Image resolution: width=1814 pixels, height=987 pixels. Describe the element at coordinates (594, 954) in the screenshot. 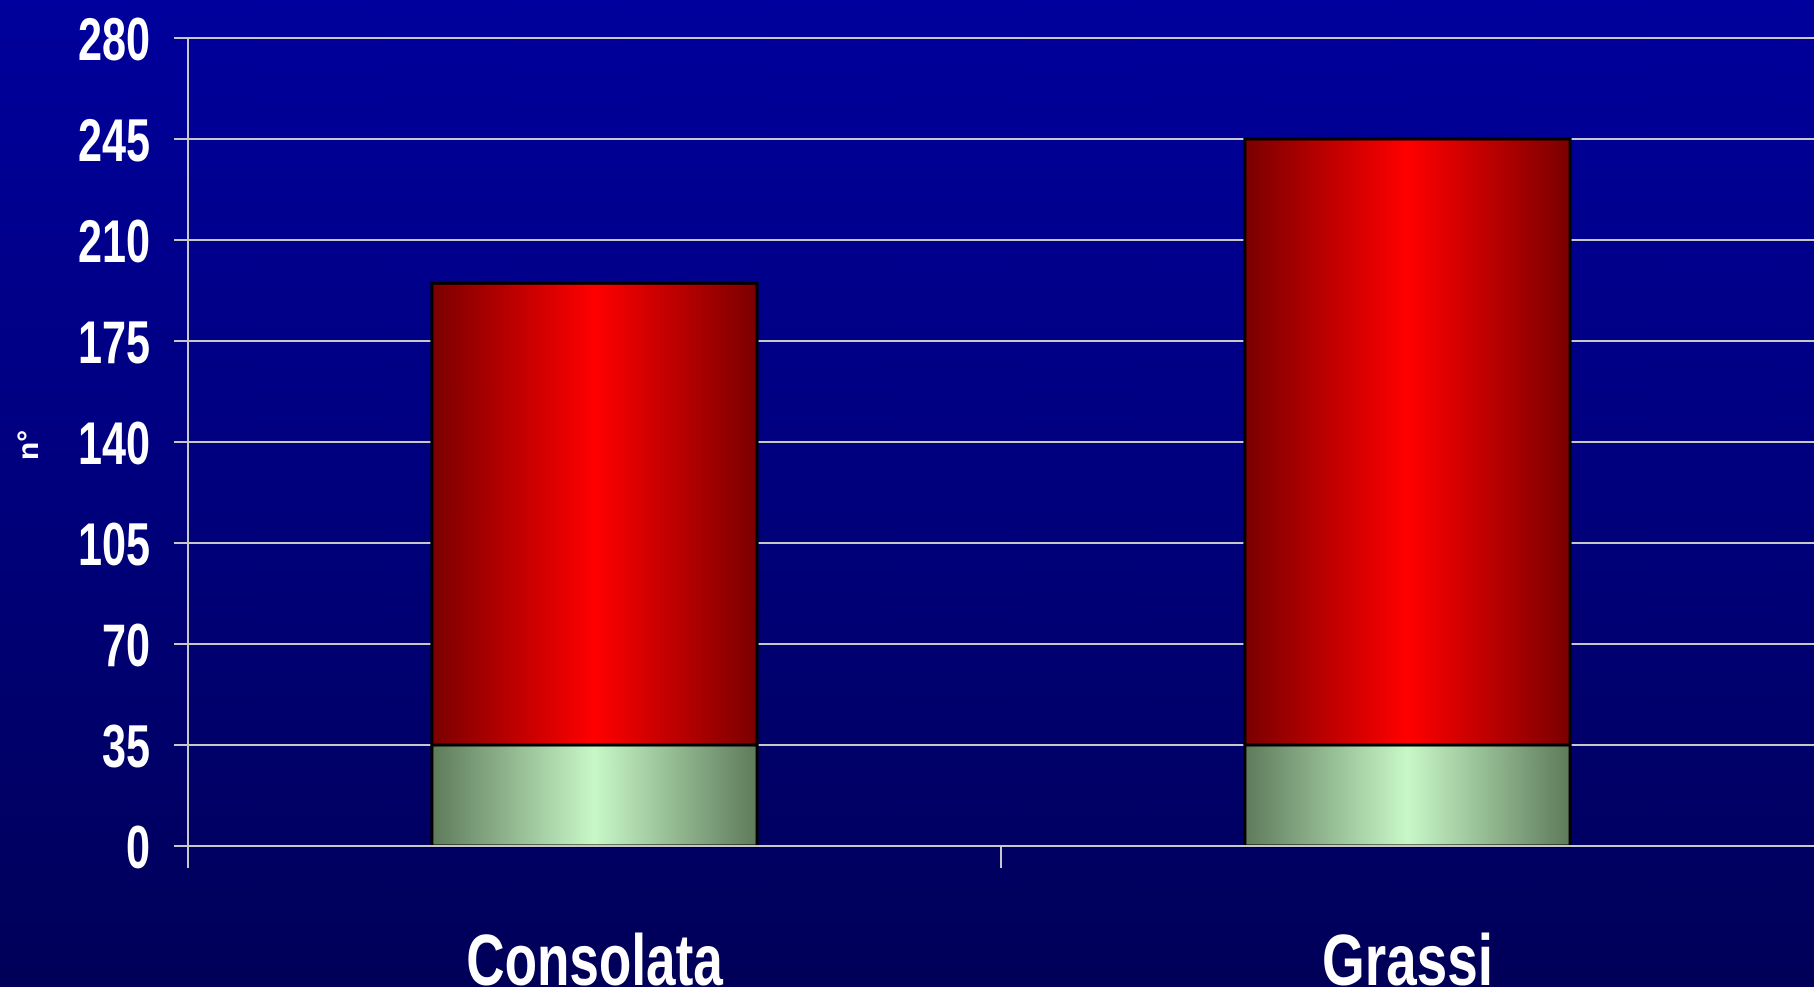

I see `category-label: Consolata` at that location.